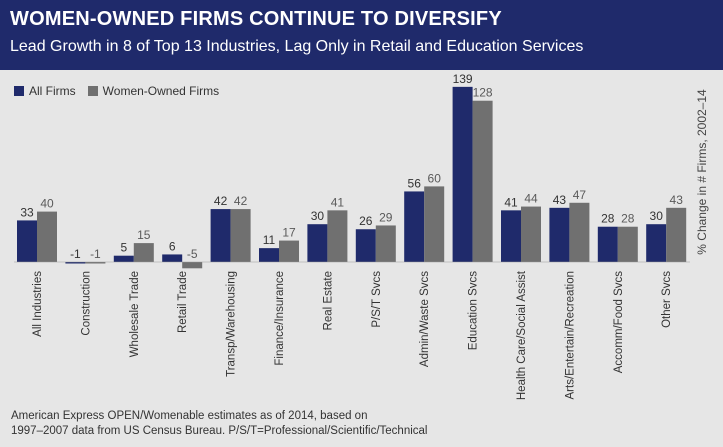  What do you see at coordinates (667, 299) in the screenshot?
I see `x-tick-label-13: Other Svcs` at bounding box center [667, 299].